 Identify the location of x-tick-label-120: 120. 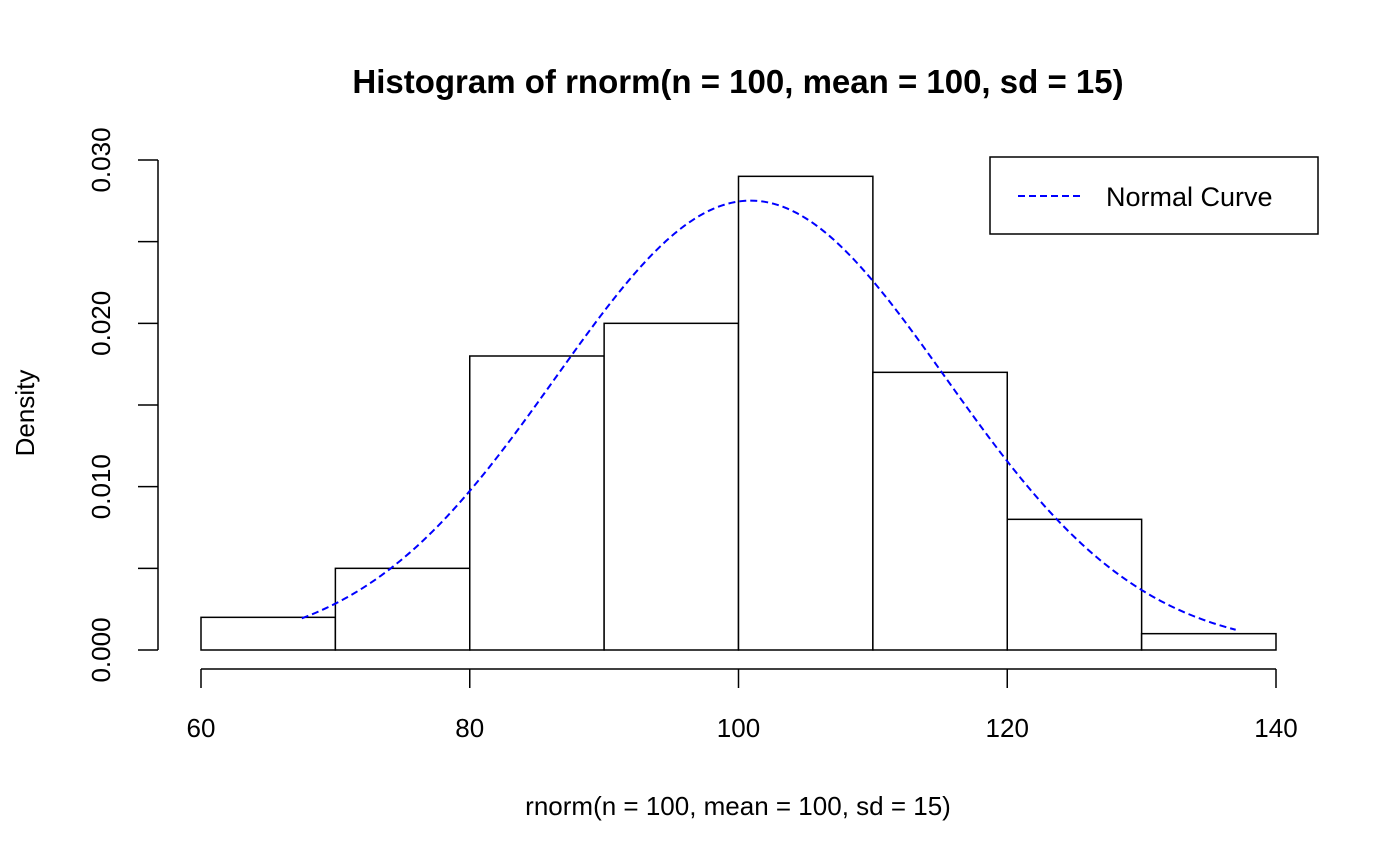
(1007, 728).